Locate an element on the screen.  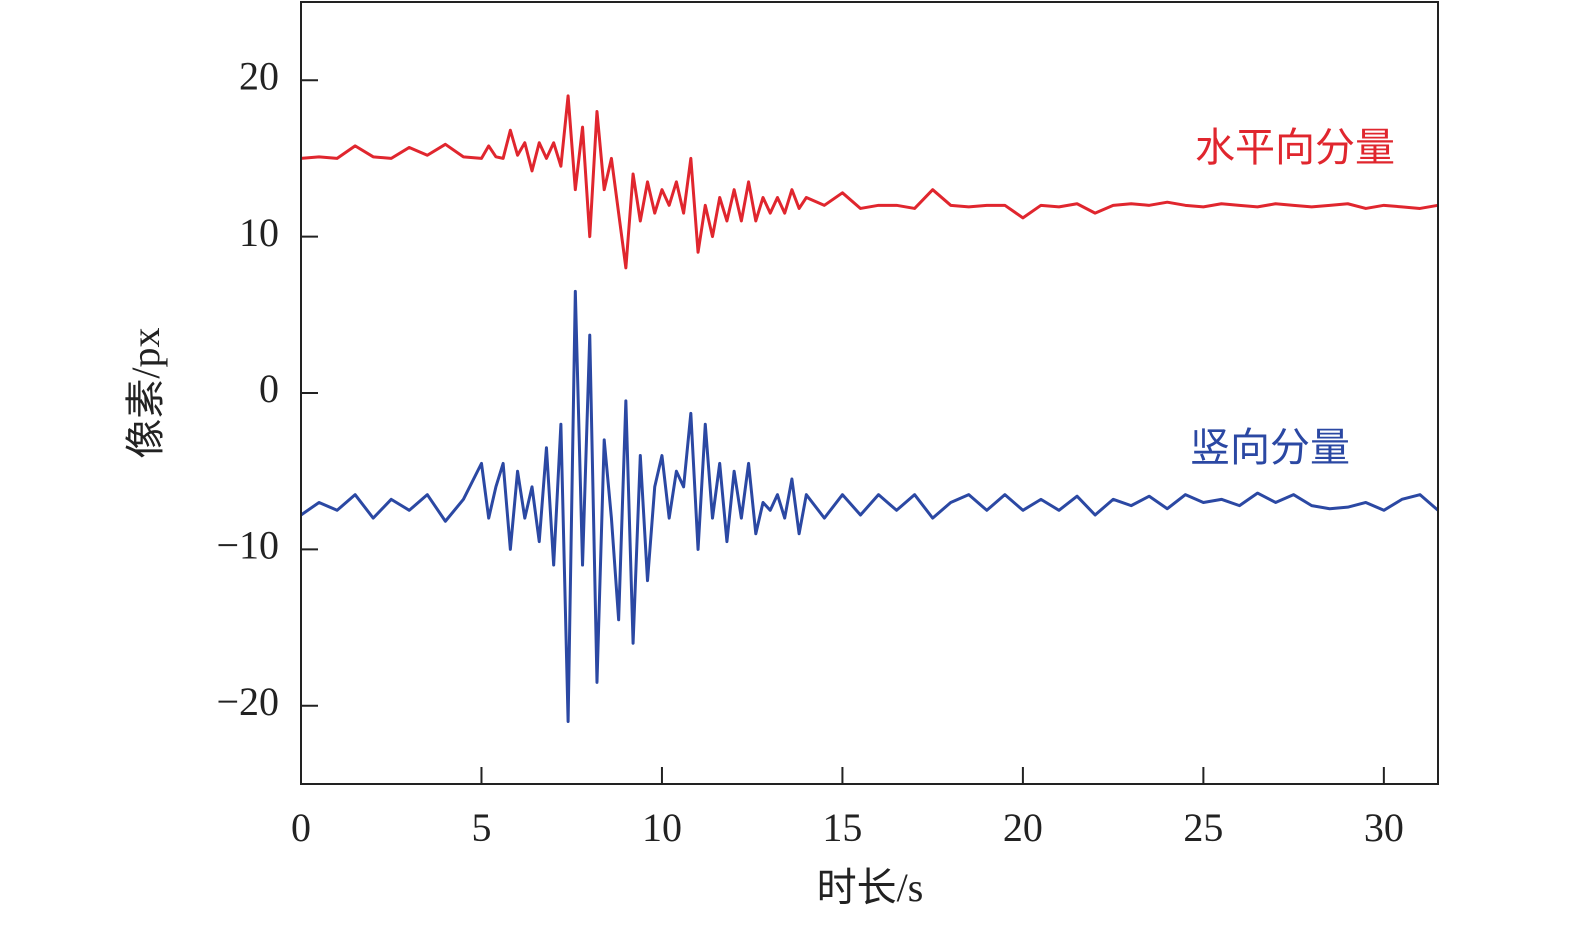
y-tick-label: 0 is located at coordinates (269, 388).